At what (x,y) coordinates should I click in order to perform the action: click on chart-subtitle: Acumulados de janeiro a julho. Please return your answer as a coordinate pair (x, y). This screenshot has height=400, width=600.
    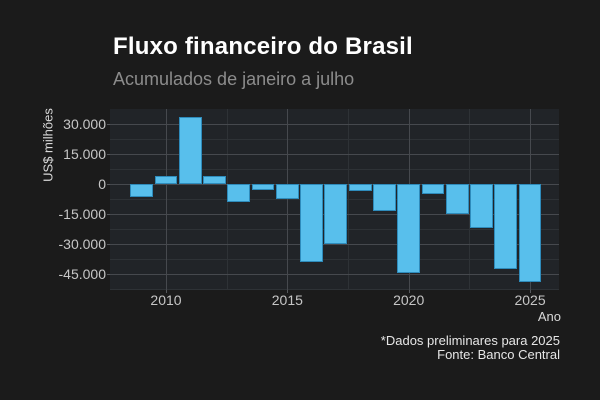
    Looking at the image, I should click on (234, 79).